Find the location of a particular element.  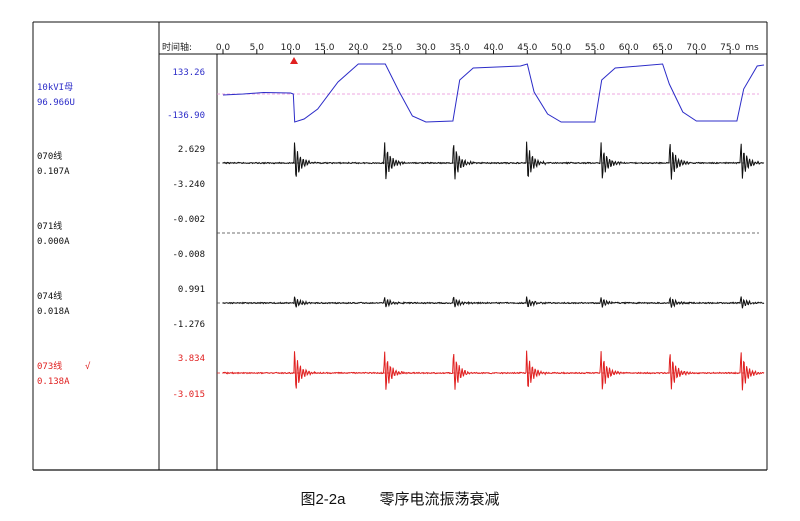

channel-min: -1.276 is located at coordinates (188, 325).